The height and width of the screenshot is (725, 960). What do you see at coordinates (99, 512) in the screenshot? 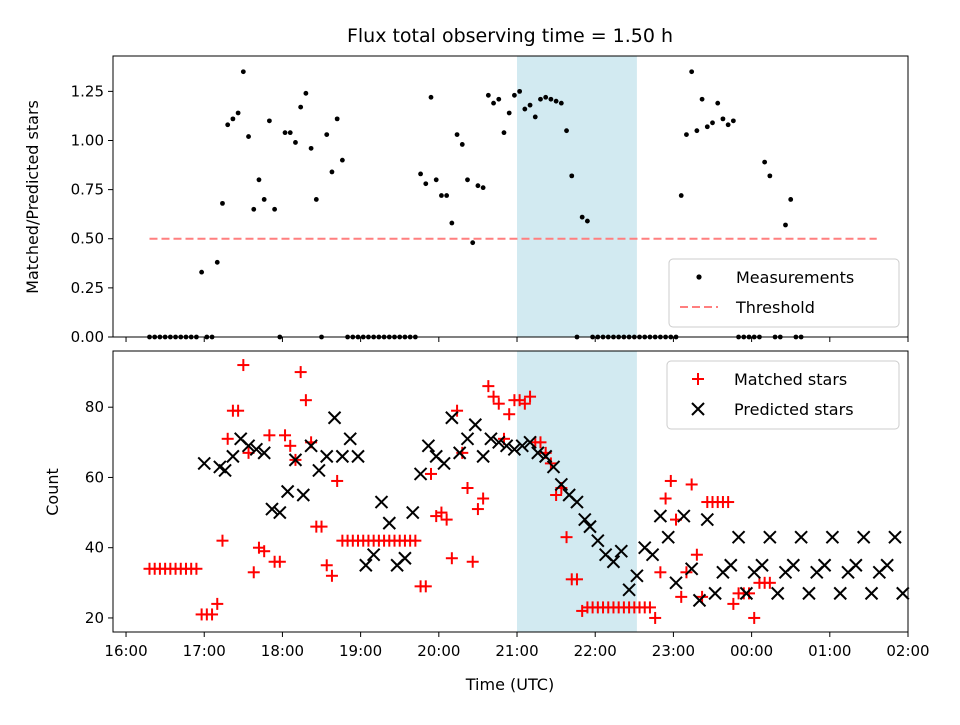
I see `bottom-y-ticks: 20 40 60 80` at bounding box center [99, 512].